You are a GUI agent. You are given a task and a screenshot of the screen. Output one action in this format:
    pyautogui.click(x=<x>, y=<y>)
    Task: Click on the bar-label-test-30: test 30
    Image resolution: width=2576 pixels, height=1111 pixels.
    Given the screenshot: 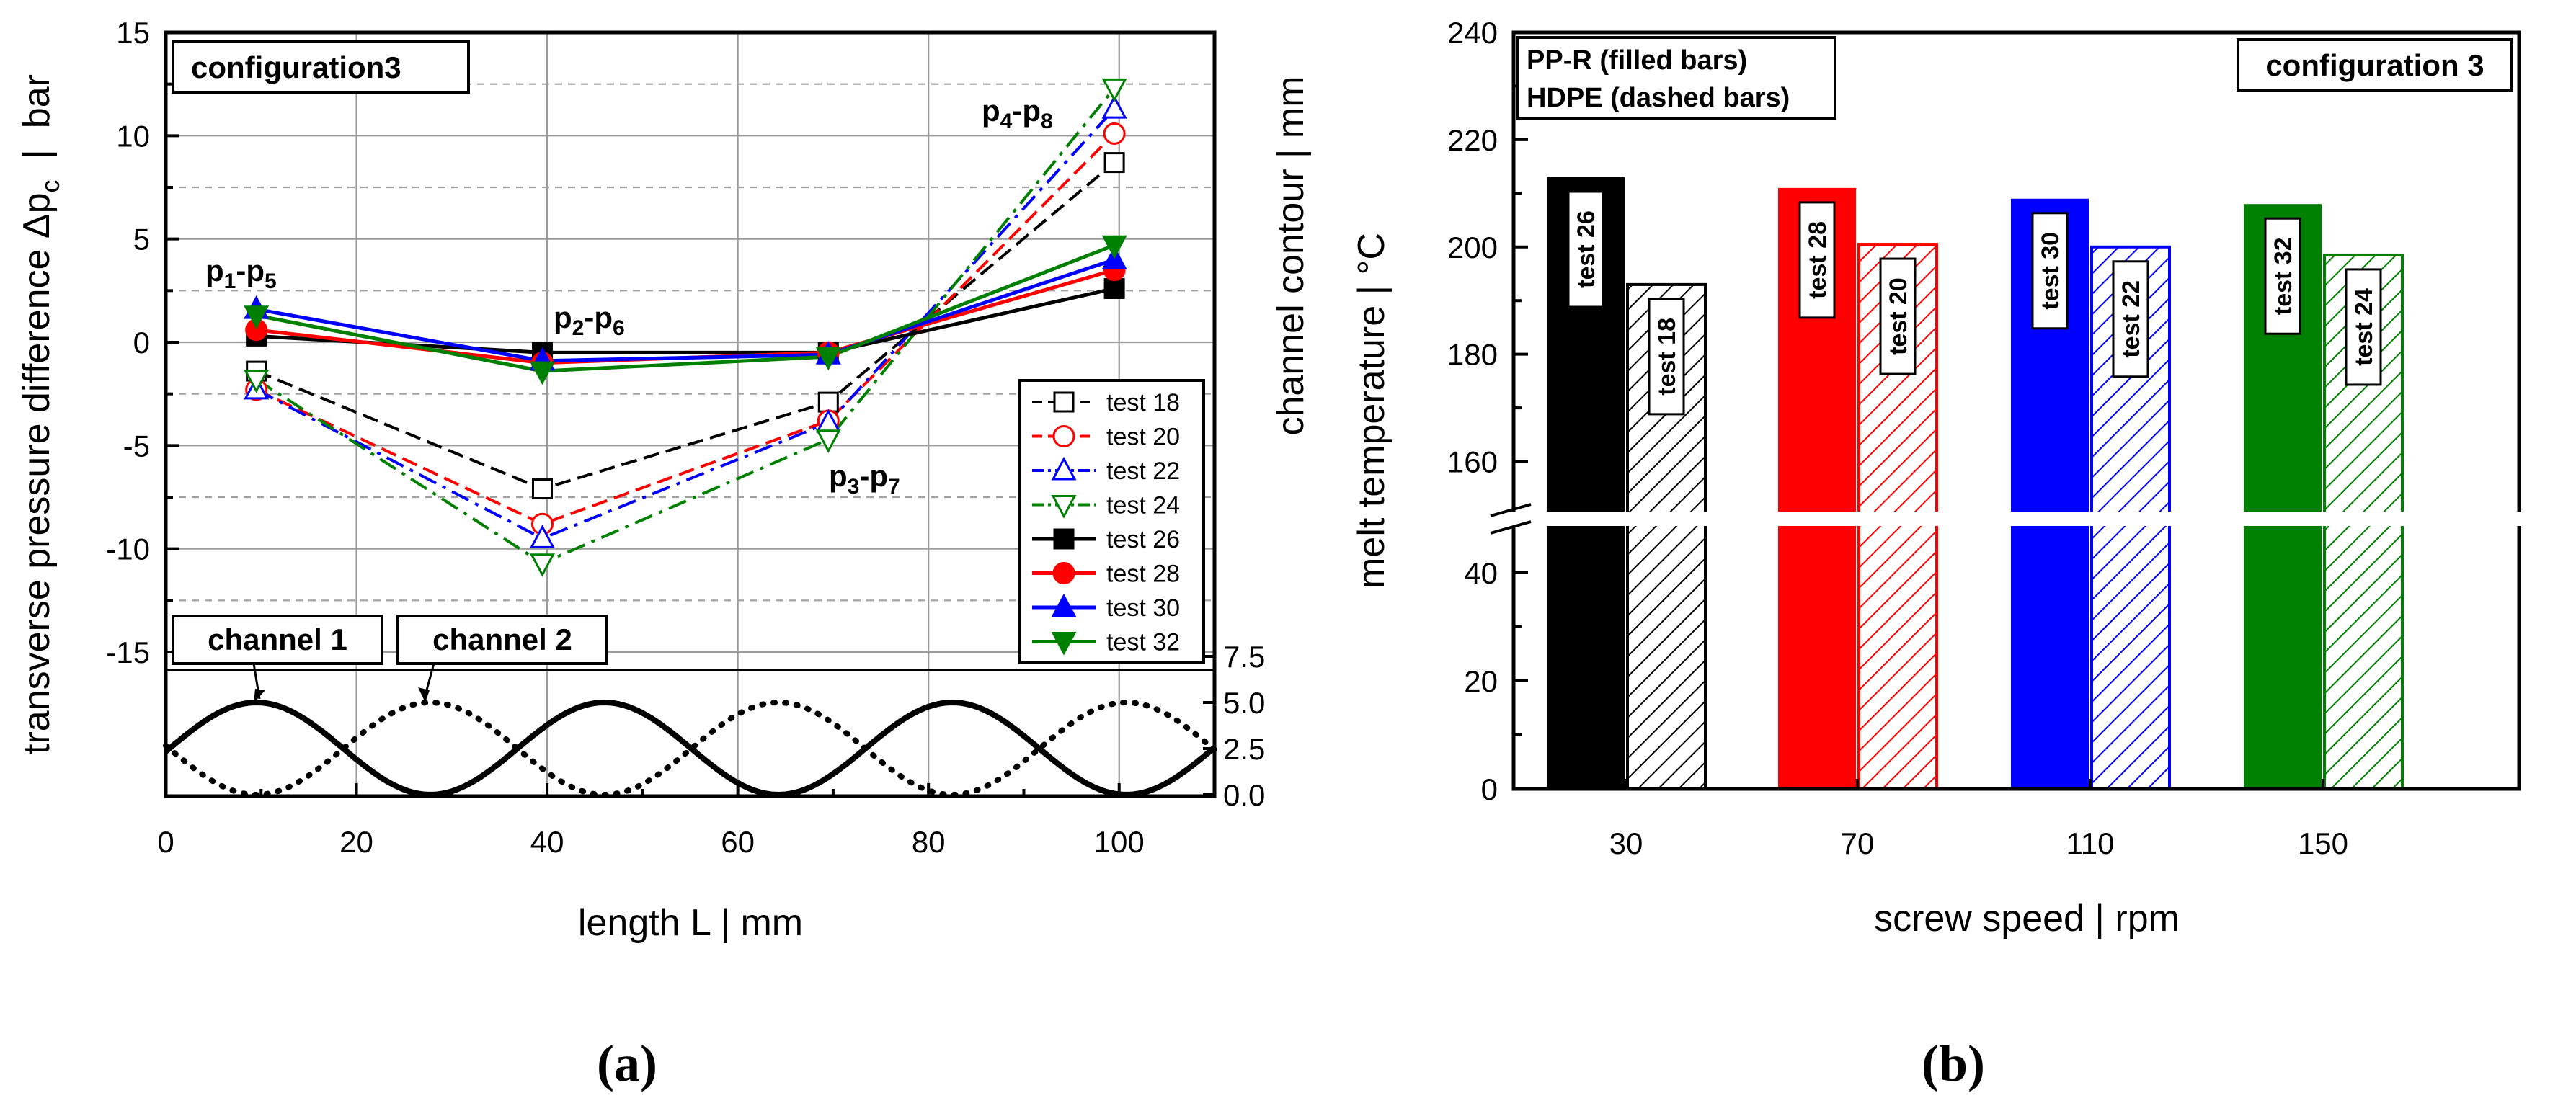 What is the action you would take?
    pyautogui.click(x=2050, y=271)
    